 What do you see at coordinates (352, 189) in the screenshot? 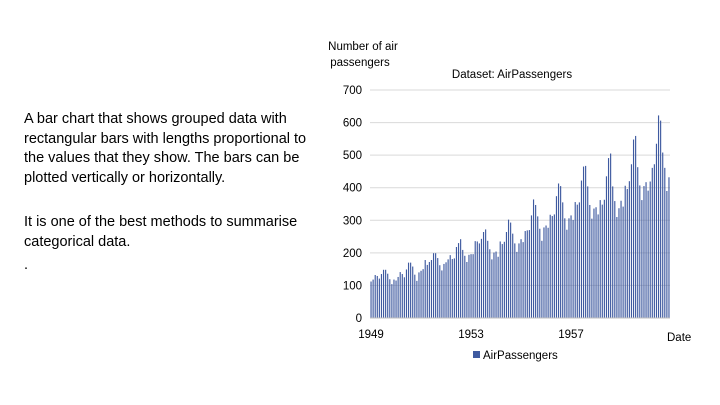
I see `y-tick-label: 400` at bounding box center [352, 189].